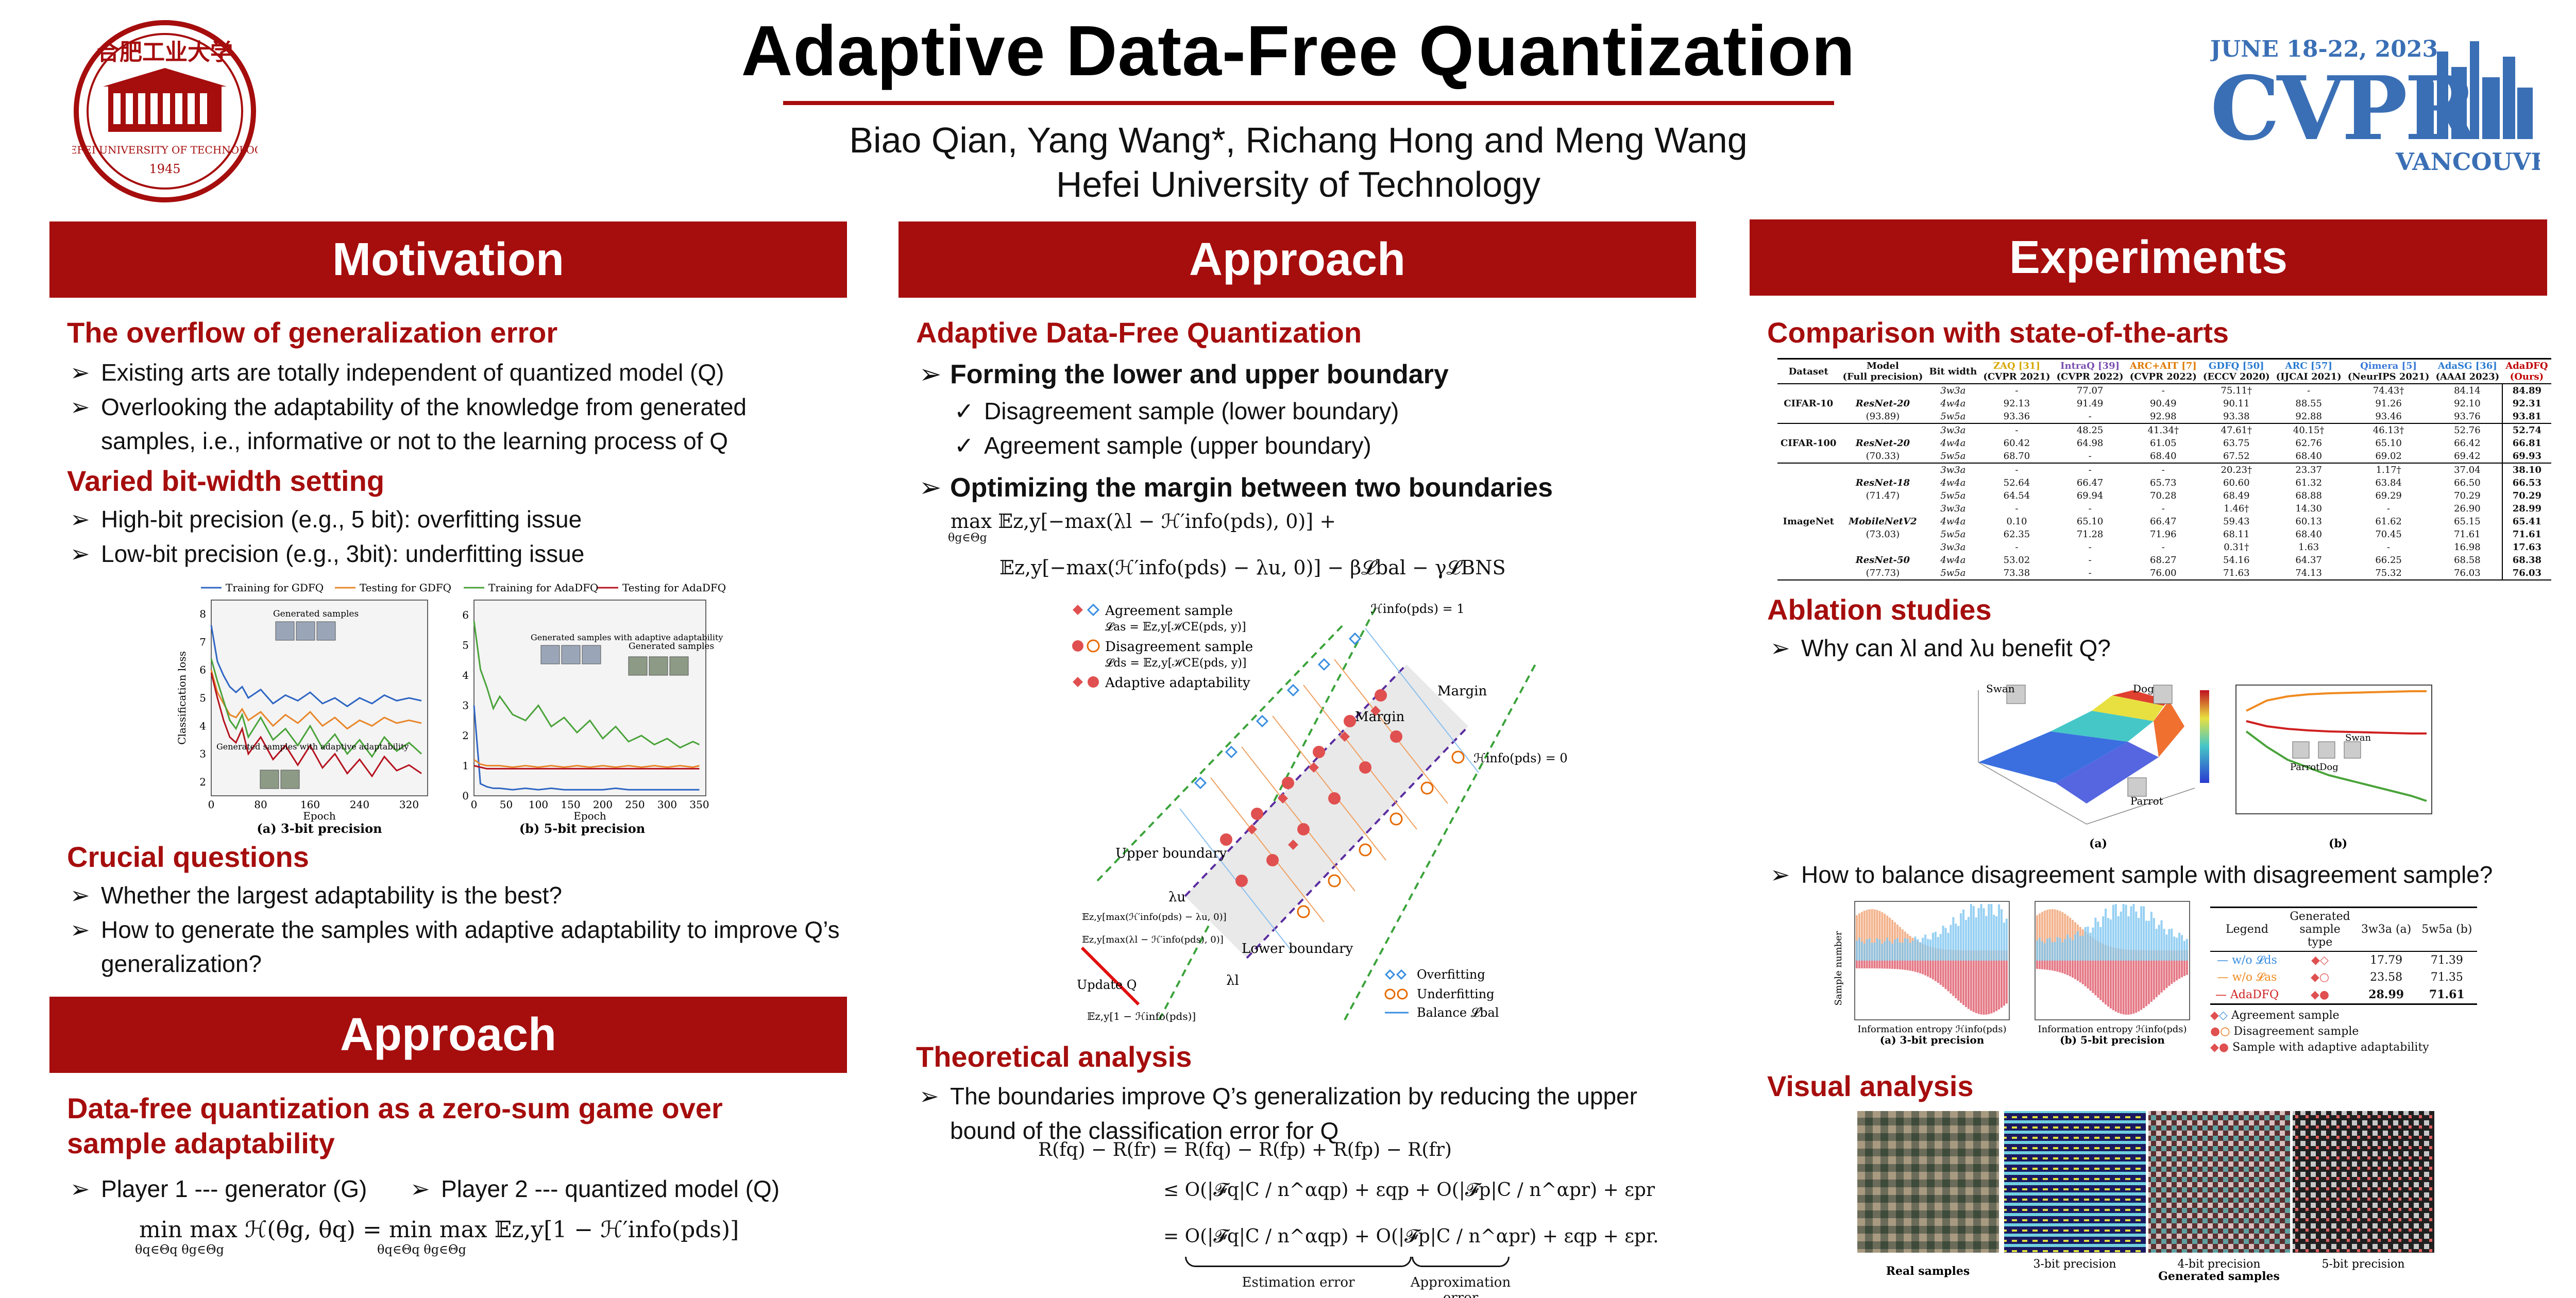 This screenshot has height=1298, width=2576. What do you see at coordinates (2333, 767) in the screenshot?
I see `ablation-curves: Parrot Dog Swan (b)` at bounding box center [2333, 767].